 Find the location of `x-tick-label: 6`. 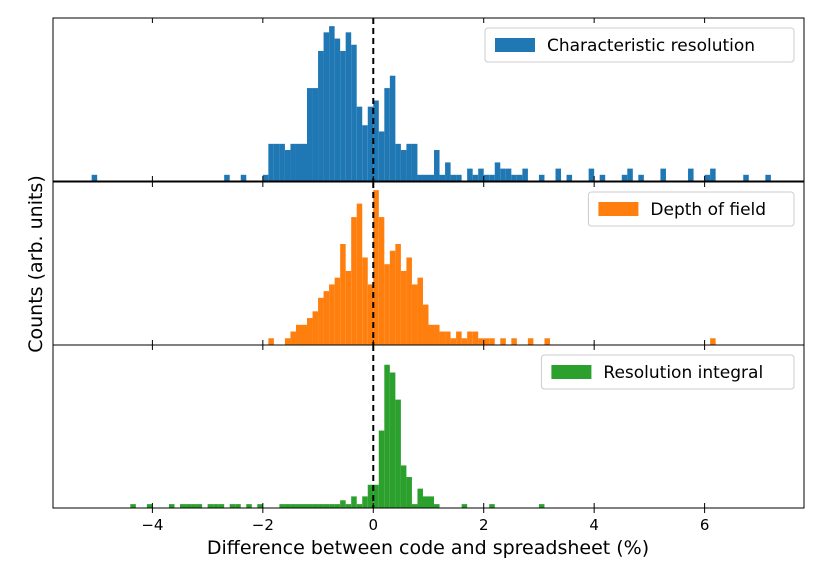

x-tick-label: 6 is located at coordinates (705, 525).